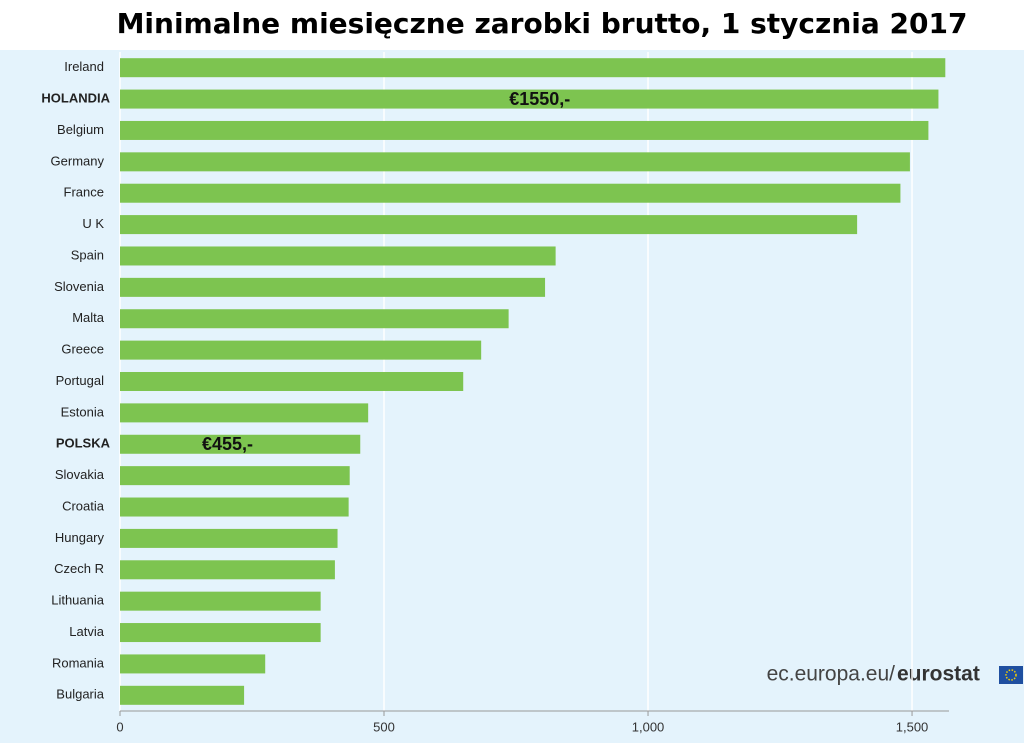 Image resolution: width=1024 pixels, height=743 pixels. I want to click on y-tick-label: POLSKA, so click(83, 443).